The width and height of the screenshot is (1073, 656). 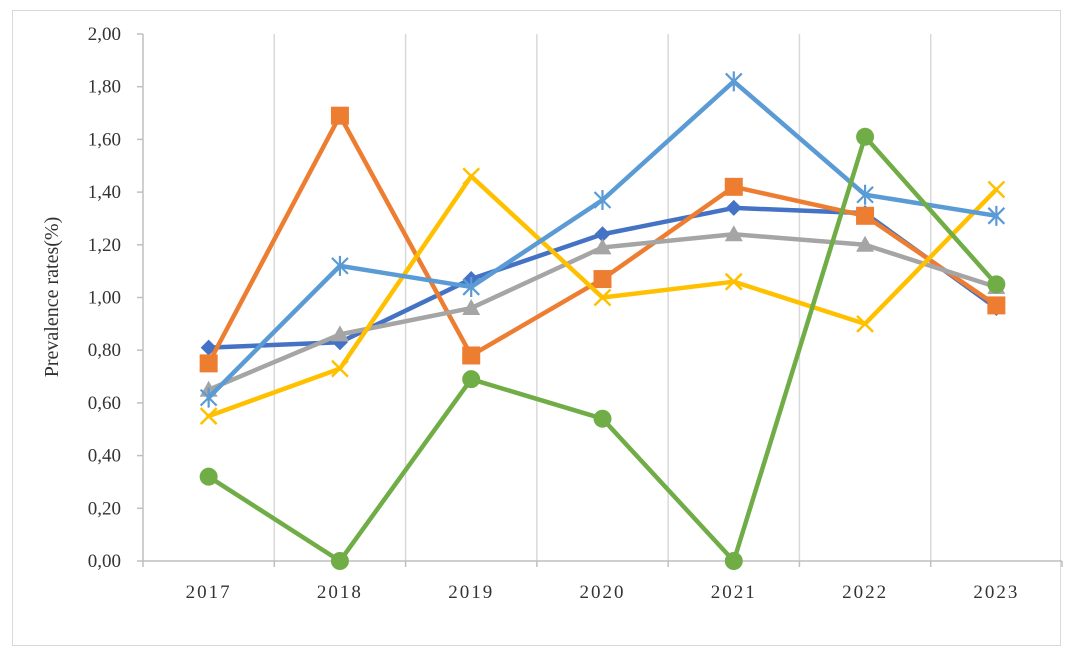 What do you see at coordinates (104, 350) in the screenshot?
I see `y-tick-label: 0,80` at bounding box center [104, 350].